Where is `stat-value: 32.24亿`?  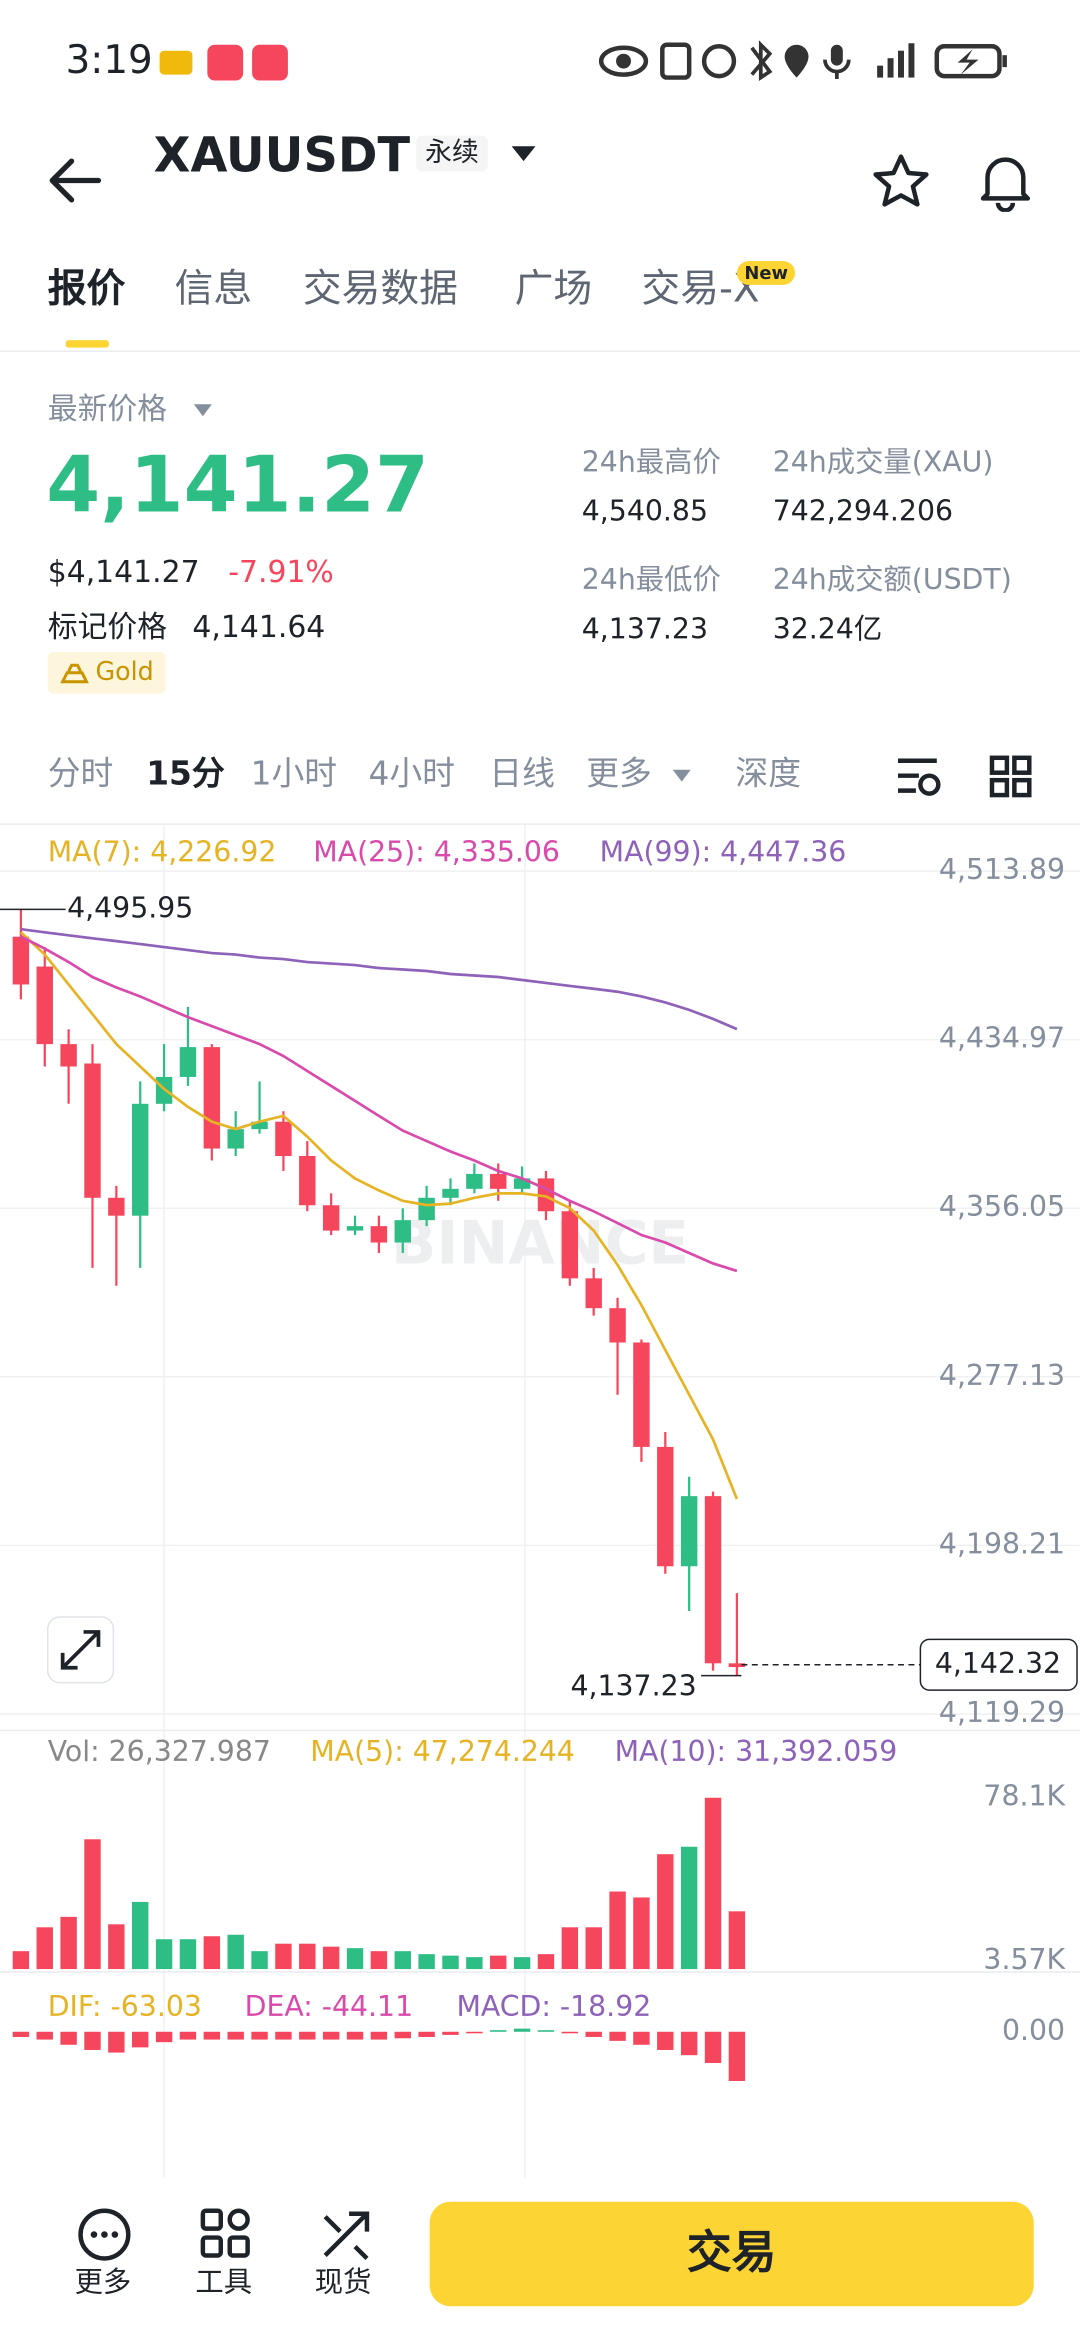
stat-value: 32.24亿 is located at coordinates (827, 629).